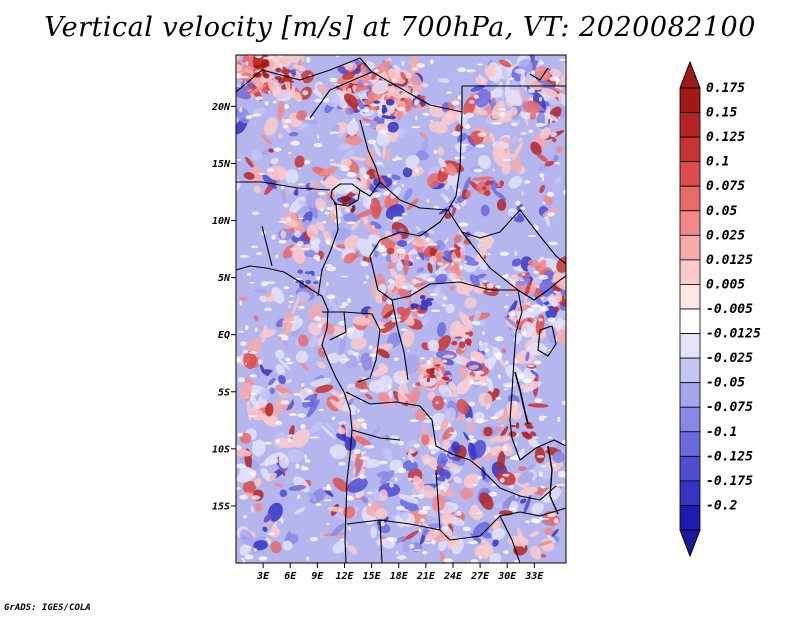 The width and height of the screenshot is (800, 618). Describe the element at coordinates (725, 186) in the screenshot. I see `colorbar-label: 0.075` at that location.